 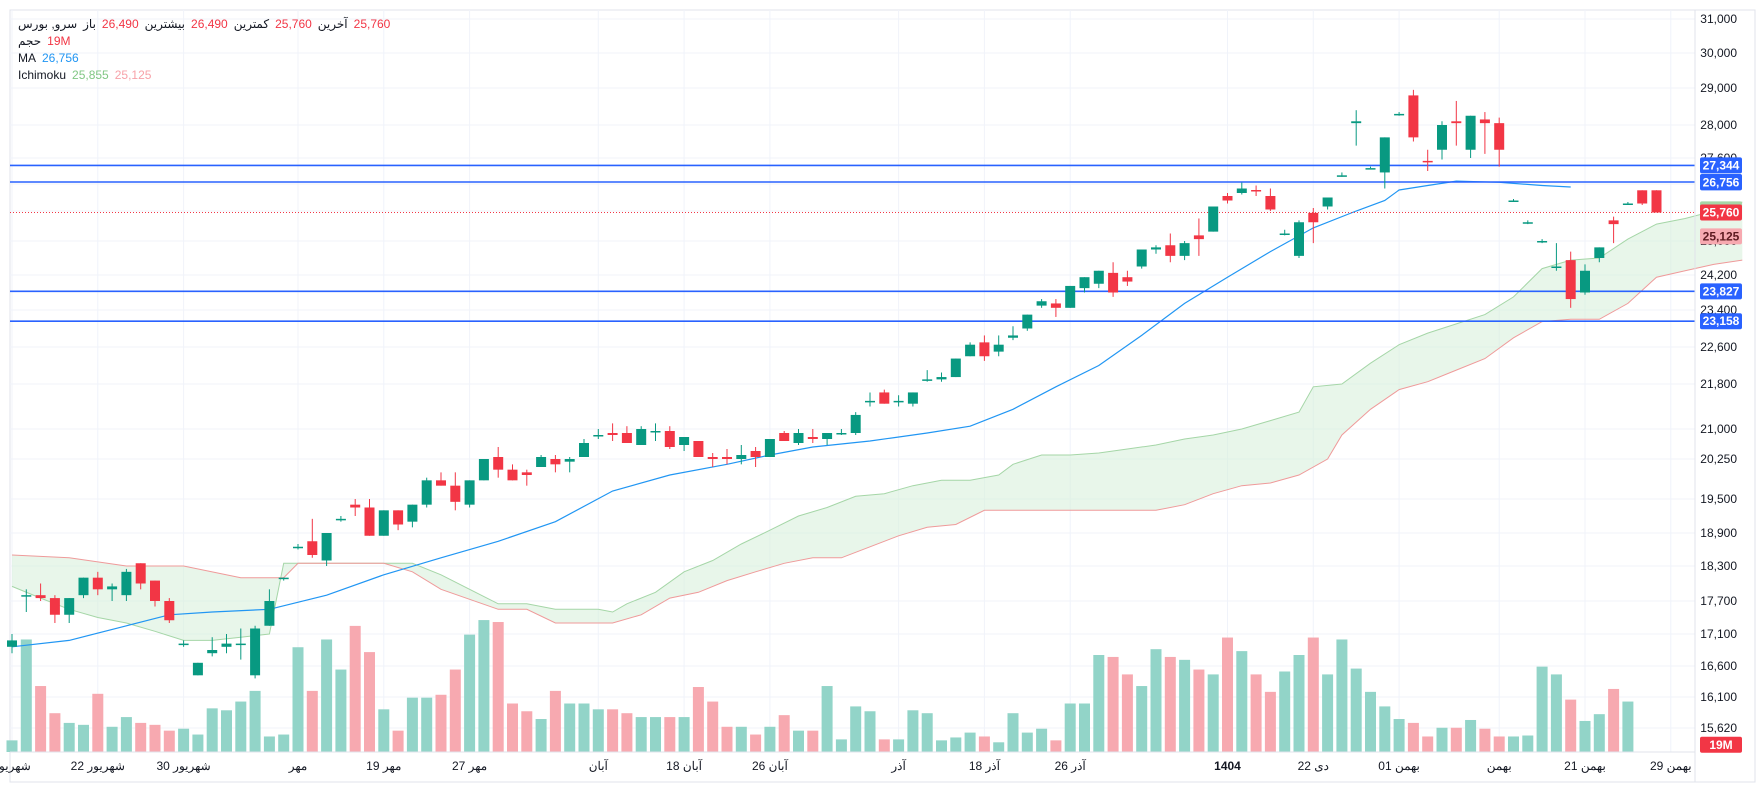 I want to click on time-tick-label: 19 مهر, so click(x=383, y=766).